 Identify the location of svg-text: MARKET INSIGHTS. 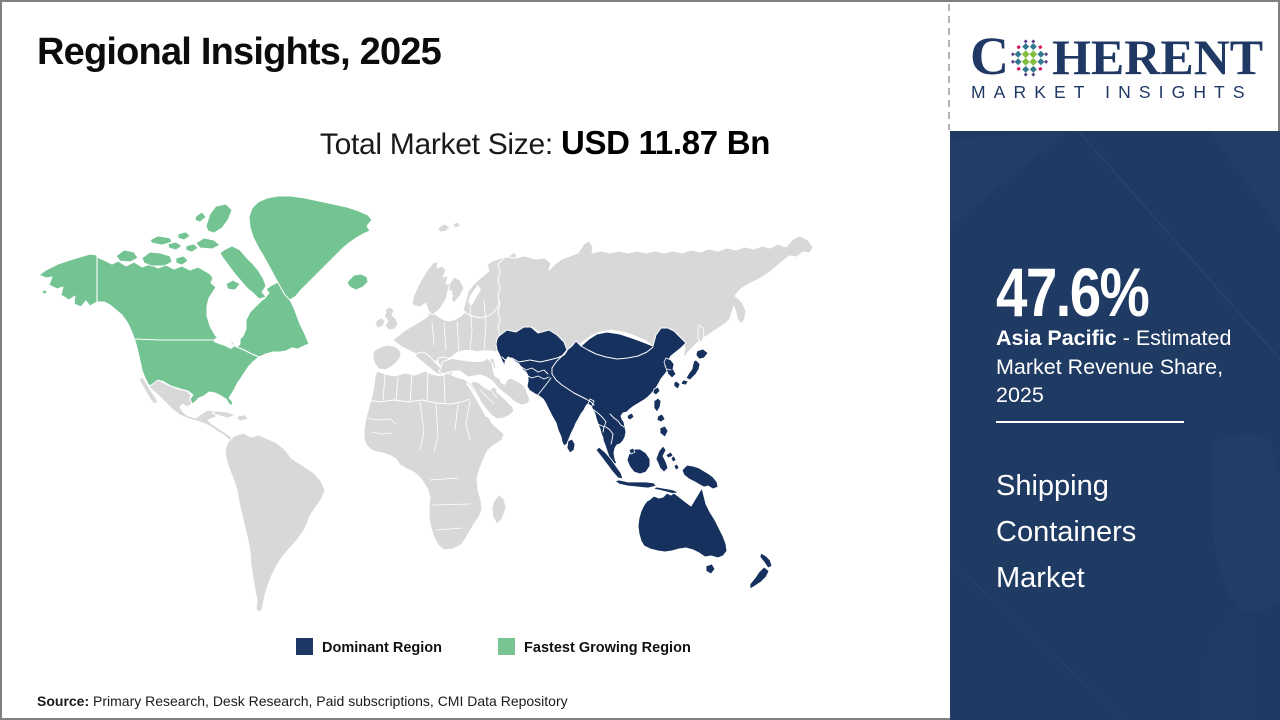
(1112, 92).